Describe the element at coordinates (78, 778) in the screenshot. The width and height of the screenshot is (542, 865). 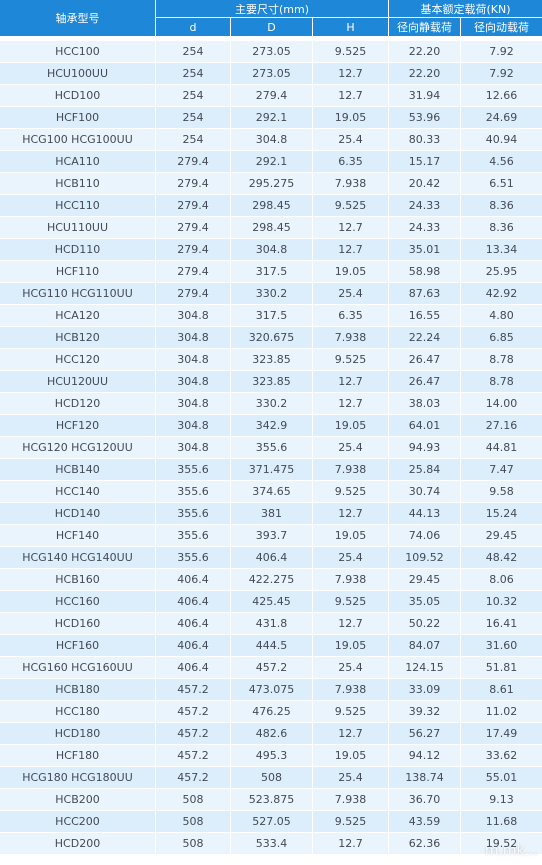
I see `cell-model: HCG180 HCG180UU` at that location.